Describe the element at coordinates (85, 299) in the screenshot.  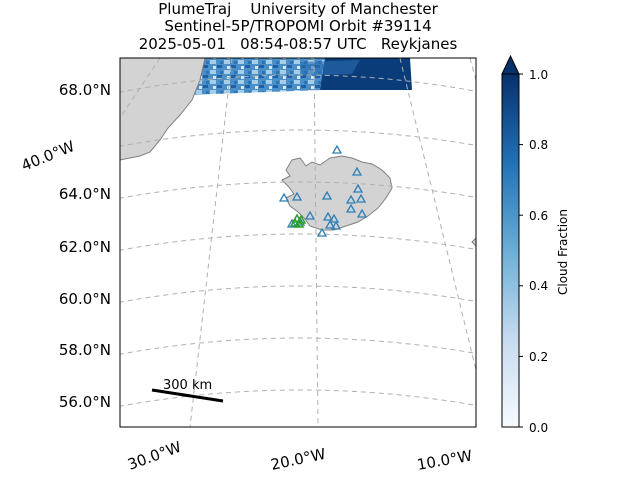
I see `lat-label: 60.0°N` at that location.